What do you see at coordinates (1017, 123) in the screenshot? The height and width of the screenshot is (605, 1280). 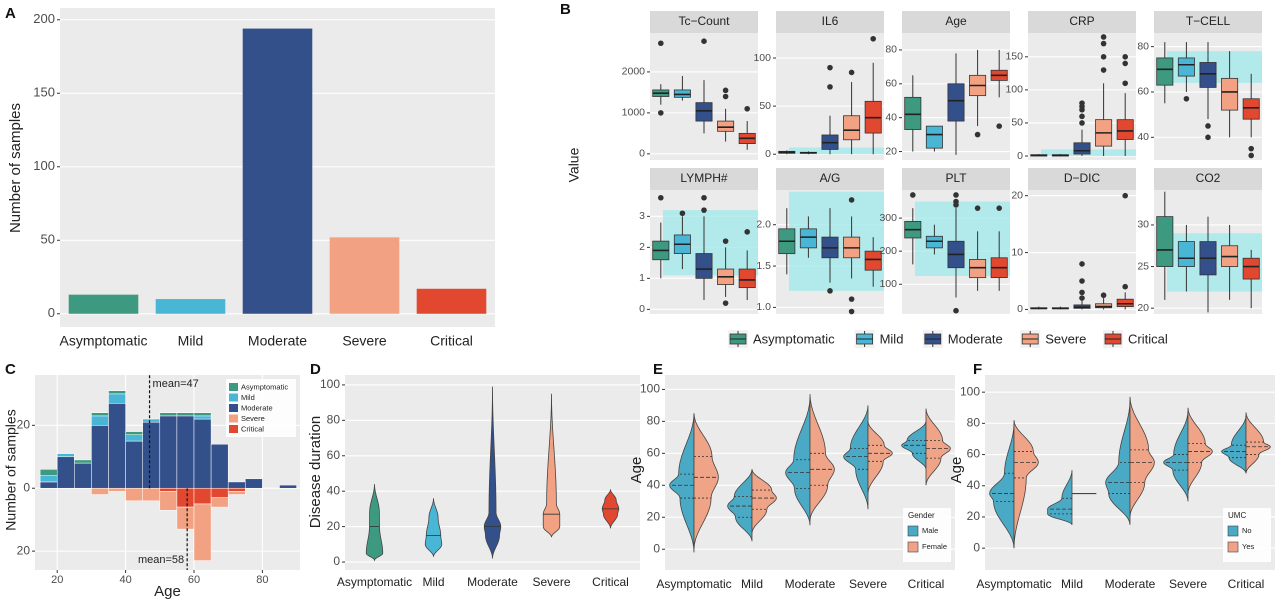 I see `y-tick-label: 50` at bounding box center [1017, 123].